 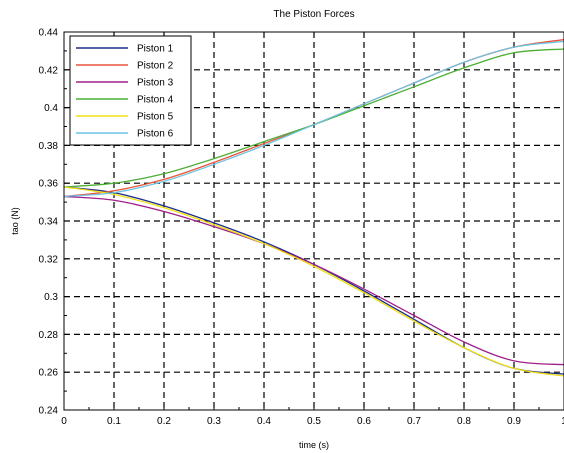 What do you see at coordinates (15, 221) in the screenshot?
I see `y-axis-label: tao (N)` at bounding box center [15, 221].